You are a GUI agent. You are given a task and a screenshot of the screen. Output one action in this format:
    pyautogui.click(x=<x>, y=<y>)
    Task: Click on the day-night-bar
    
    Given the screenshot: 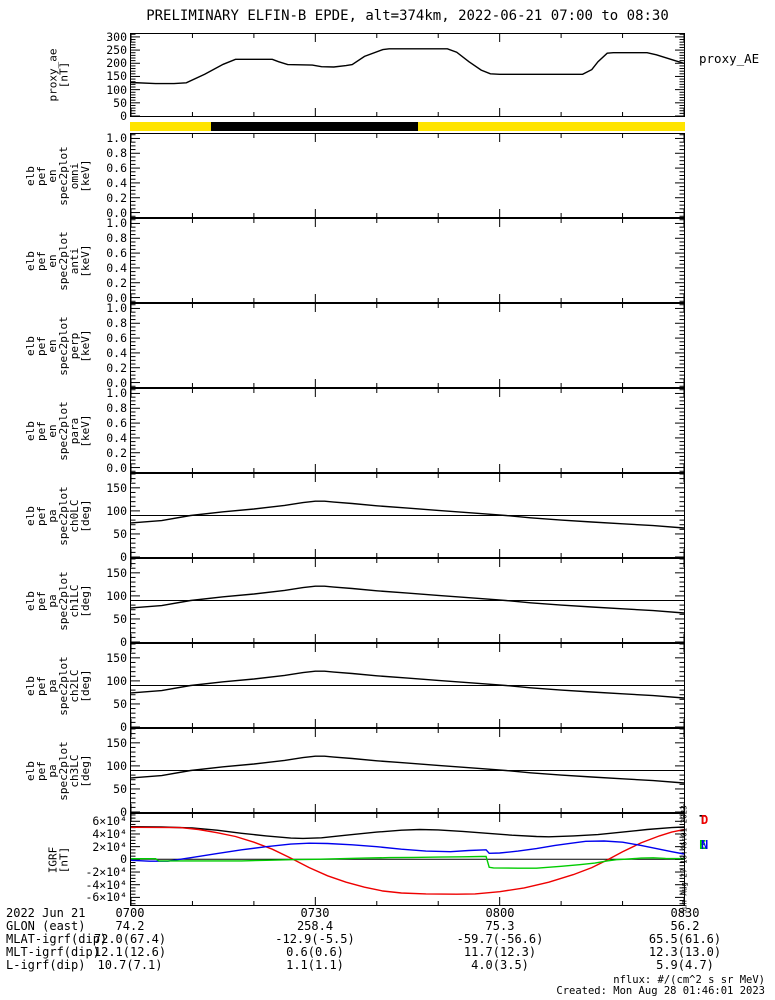 What is the action you would take?
    pyautogui.click(x=407, y=126)
    